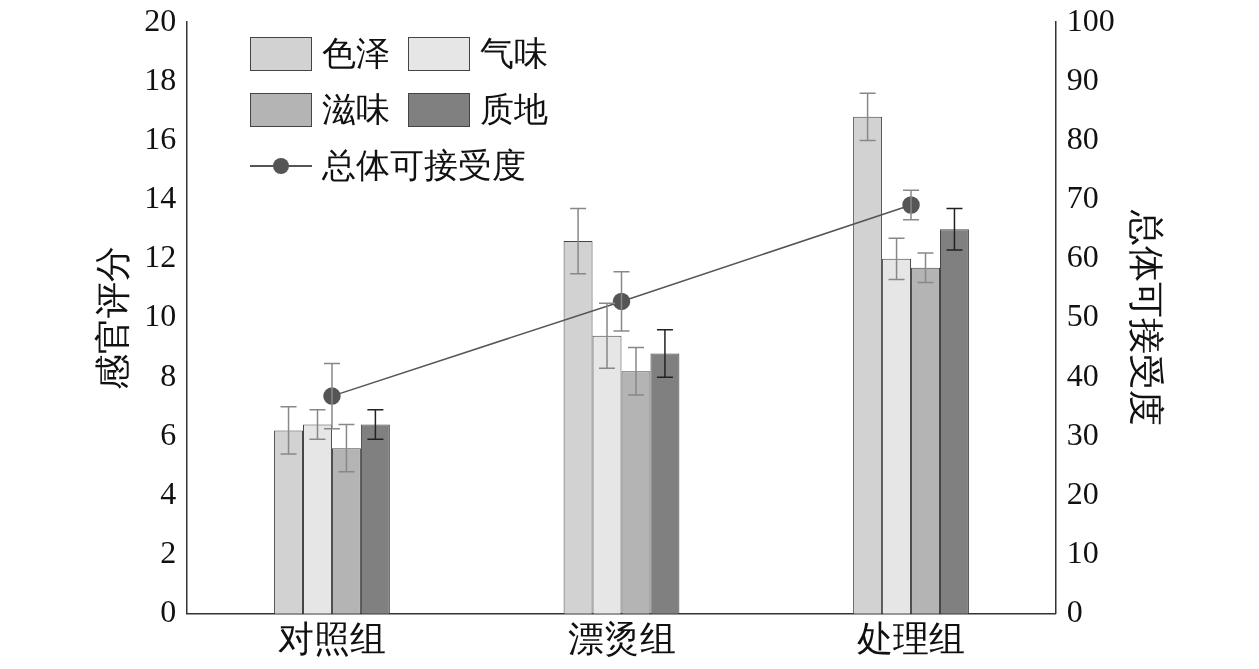 This screenshot has width=1259, height=669. Describe the element at coordinates (1082, 433) in the screenshot. I see `y2-tick-label: 30` at that location.